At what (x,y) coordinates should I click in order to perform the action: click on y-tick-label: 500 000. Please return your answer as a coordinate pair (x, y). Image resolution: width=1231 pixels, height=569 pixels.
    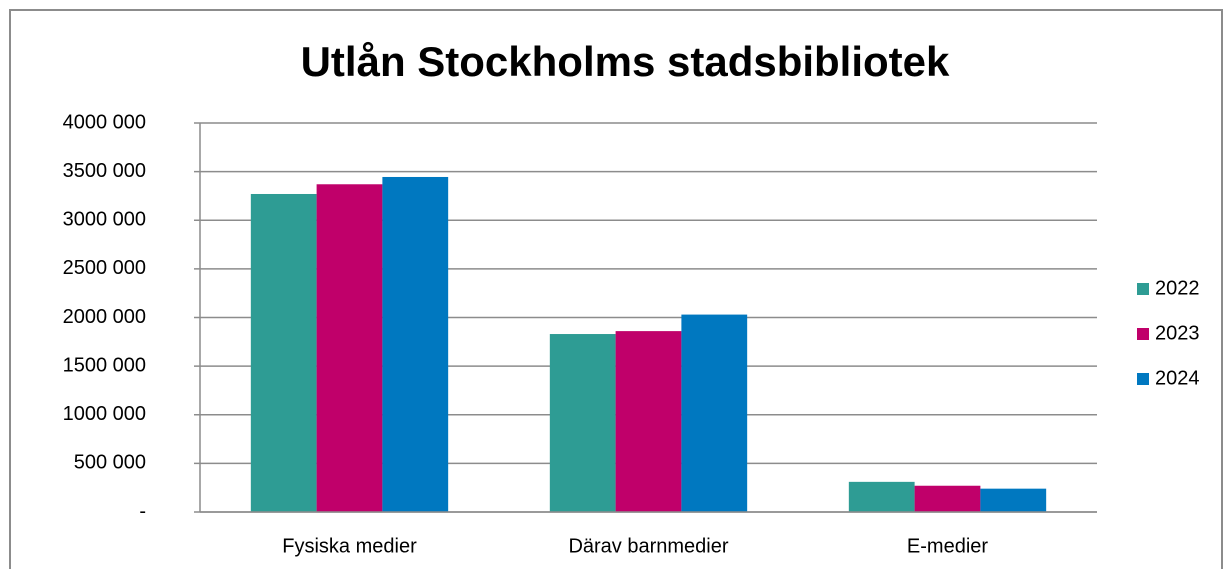
    Looking at the image, I should click on (110, 463).